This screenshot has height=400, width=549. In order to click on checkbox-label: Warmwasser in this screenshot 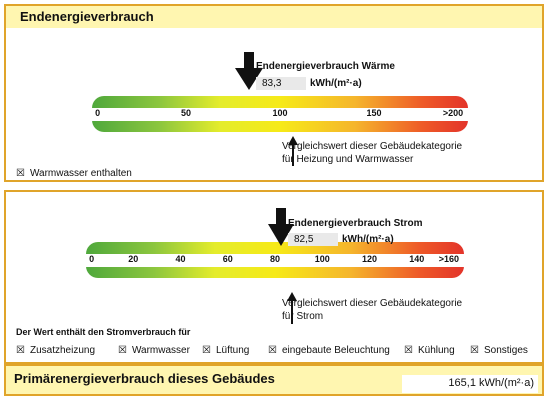, I will do `click(160, 350)`.